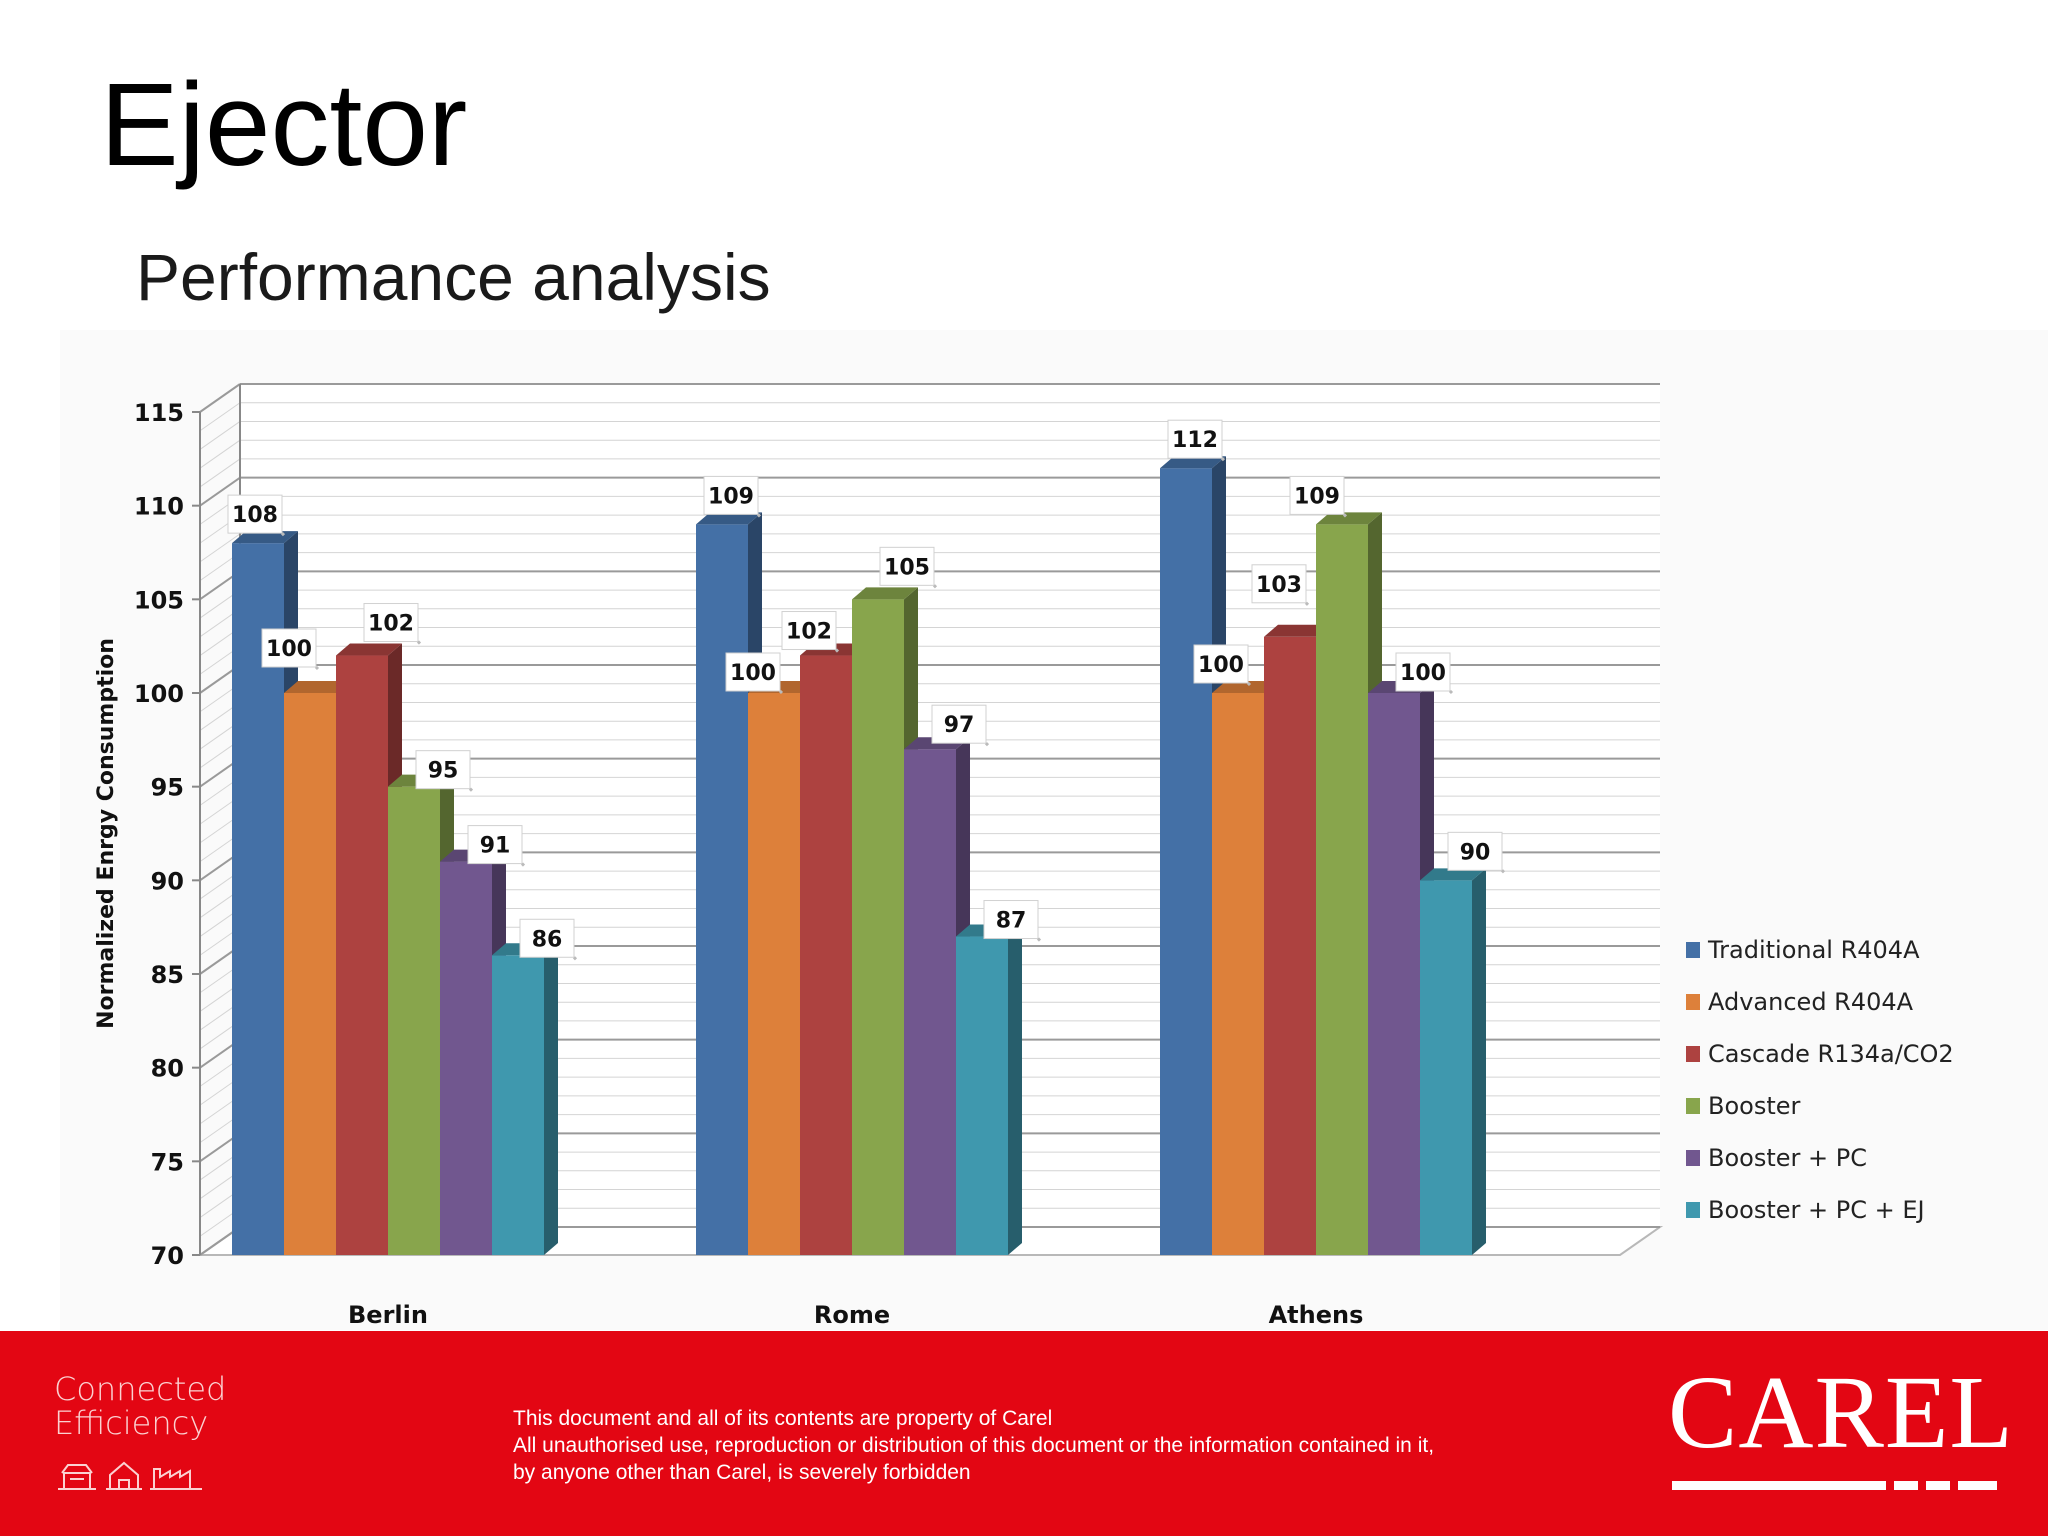 Image resolution: width=2048 pixels, height=1536 pixels. I want to click on x-tick-label: Berlin, so click(388, 1315).